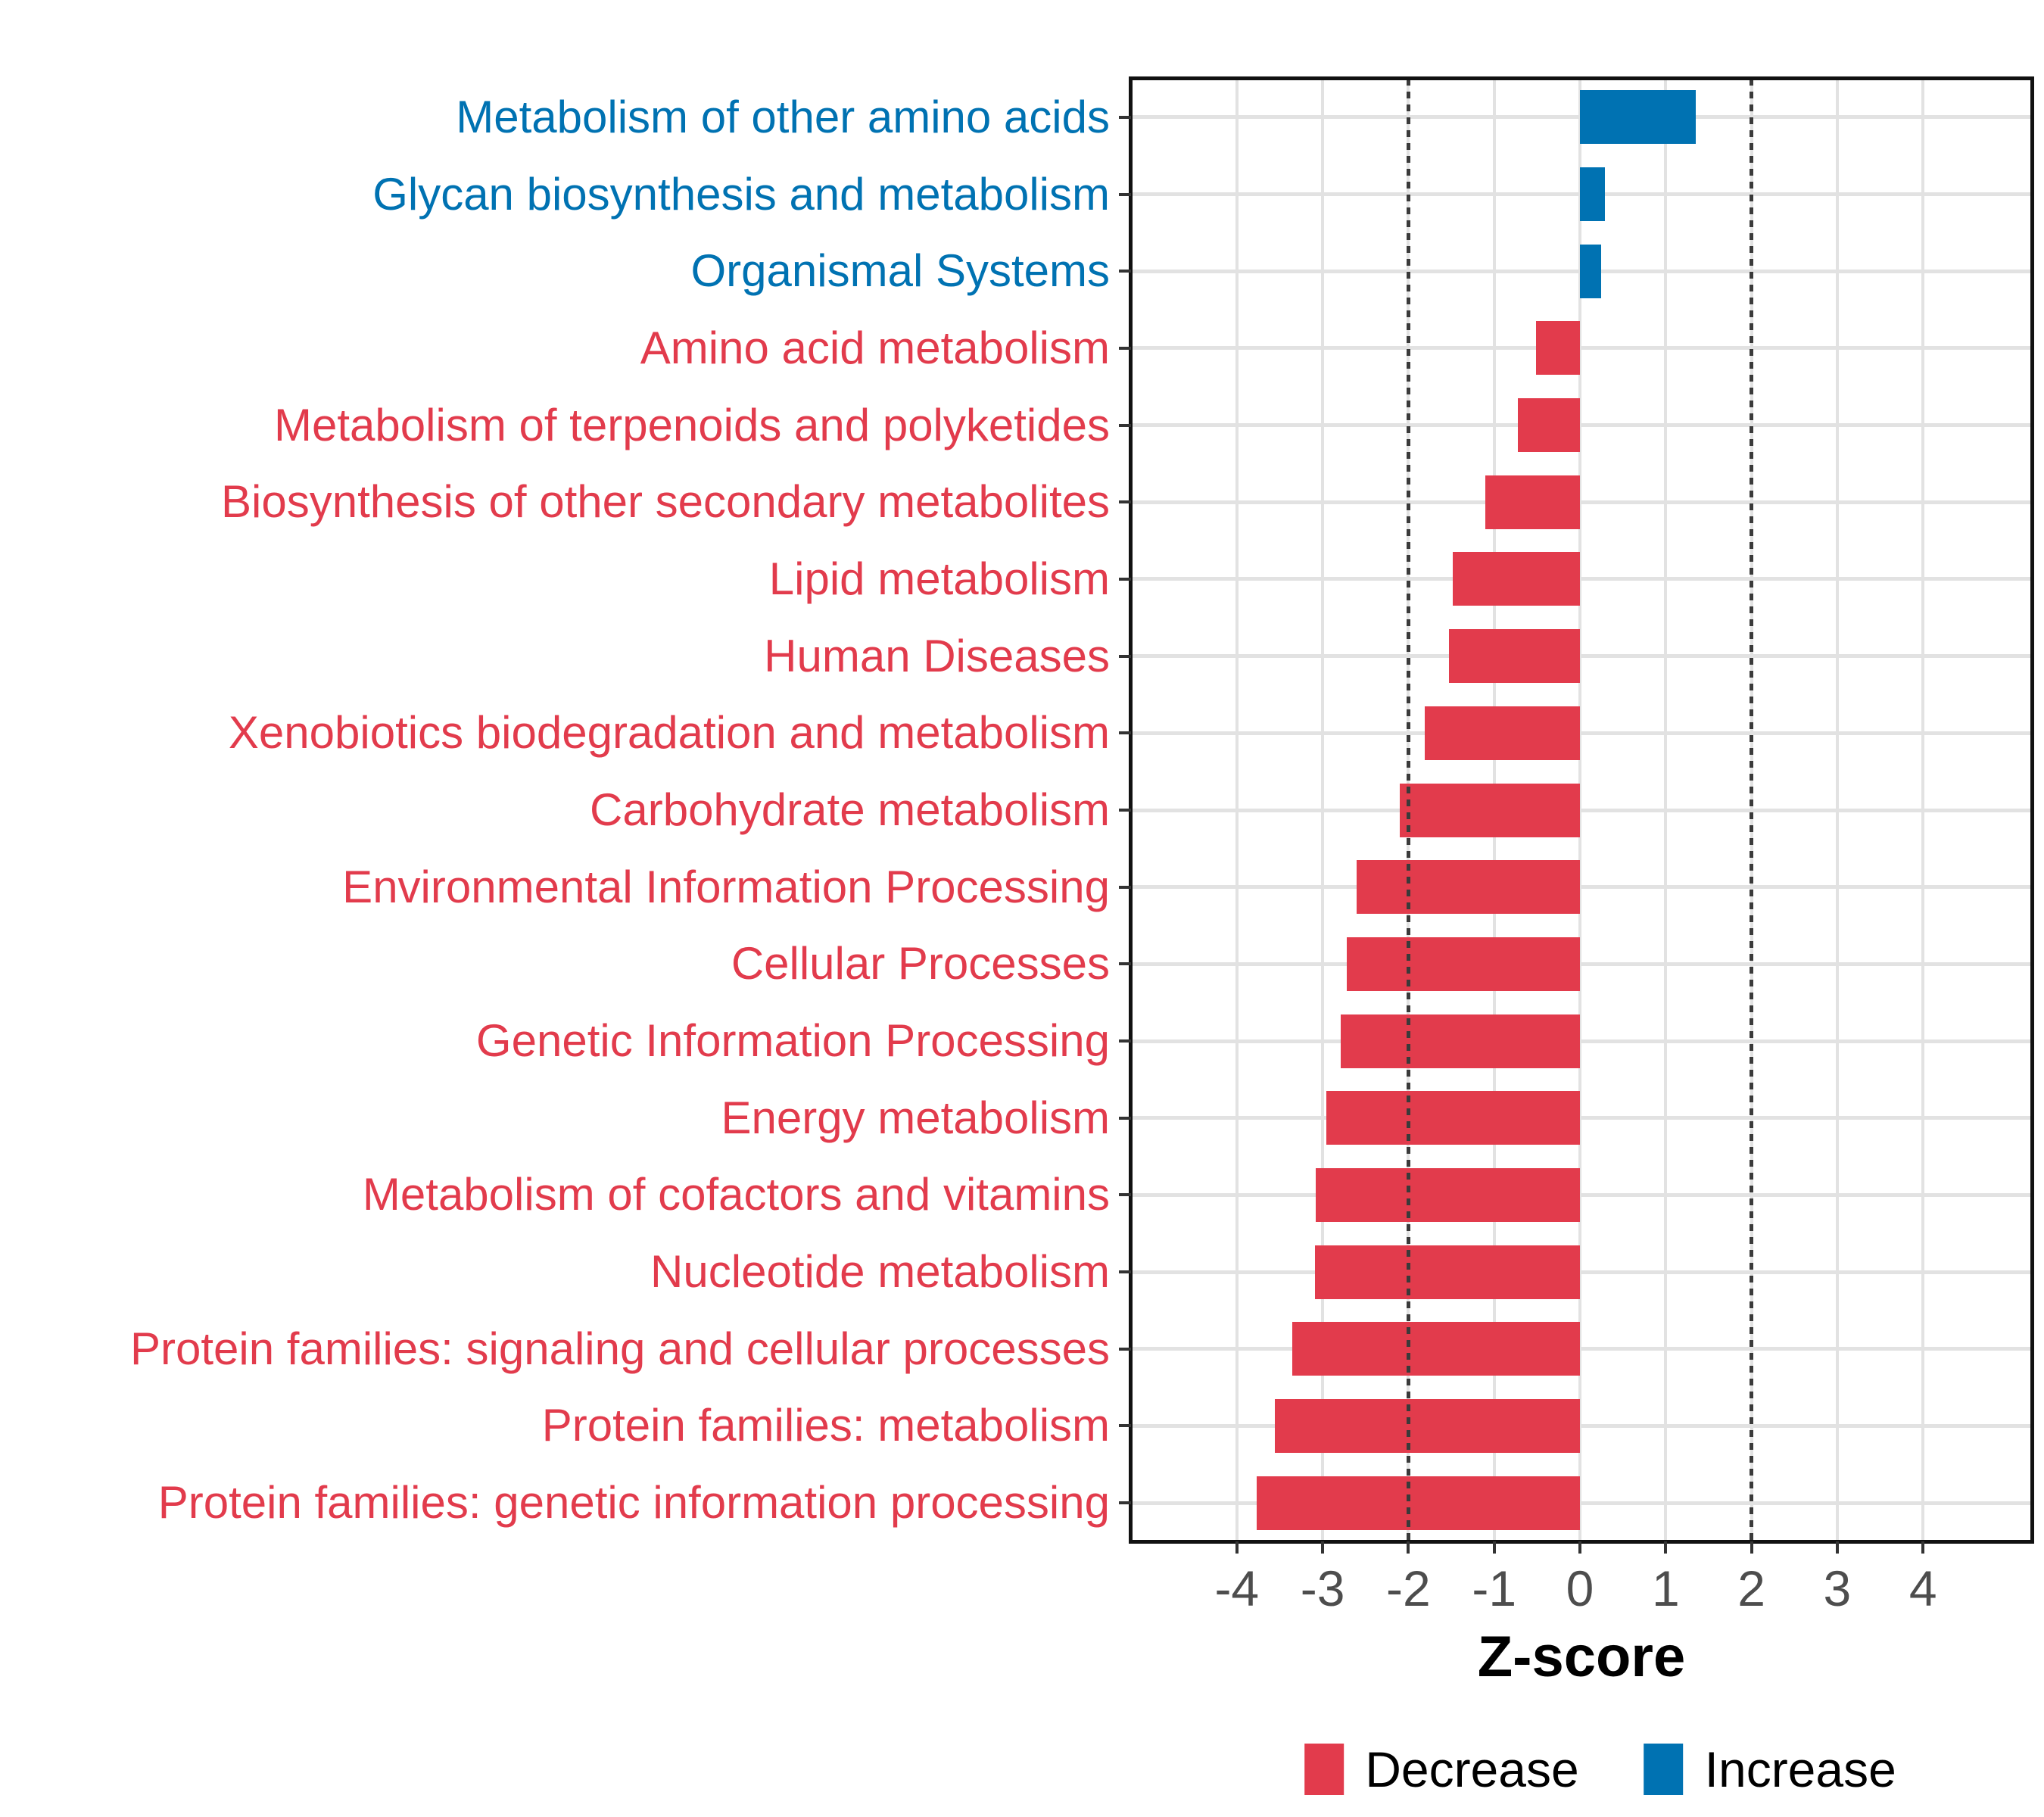 This screenshot has height=1817, width=2044. Describe the element at coordinates (915, 1117) in the screenshot. I see `y-axis-label: Energy metabolism` at that location.